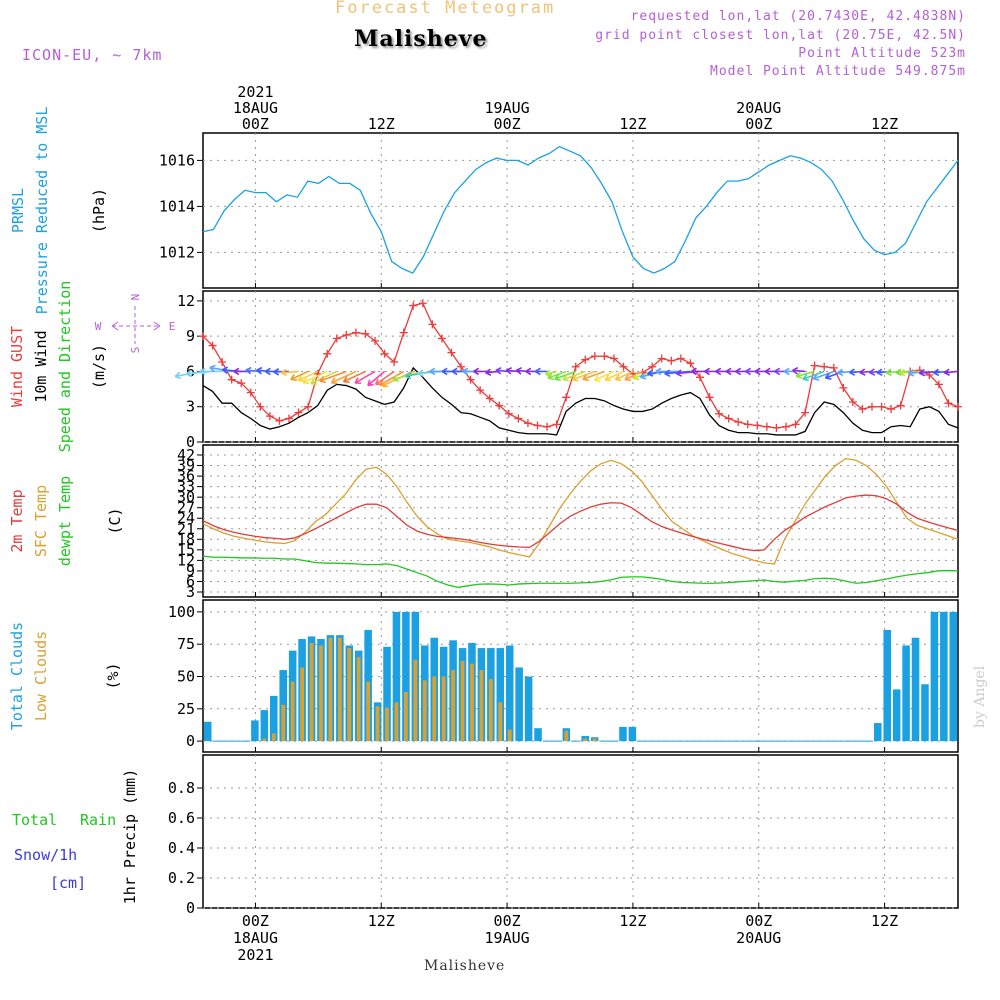 This screenshot has width=1000, height=1000. Describe the element at coordinates (177, 252) in the screenshot. I see `y-tick-label: 1012` at that location.